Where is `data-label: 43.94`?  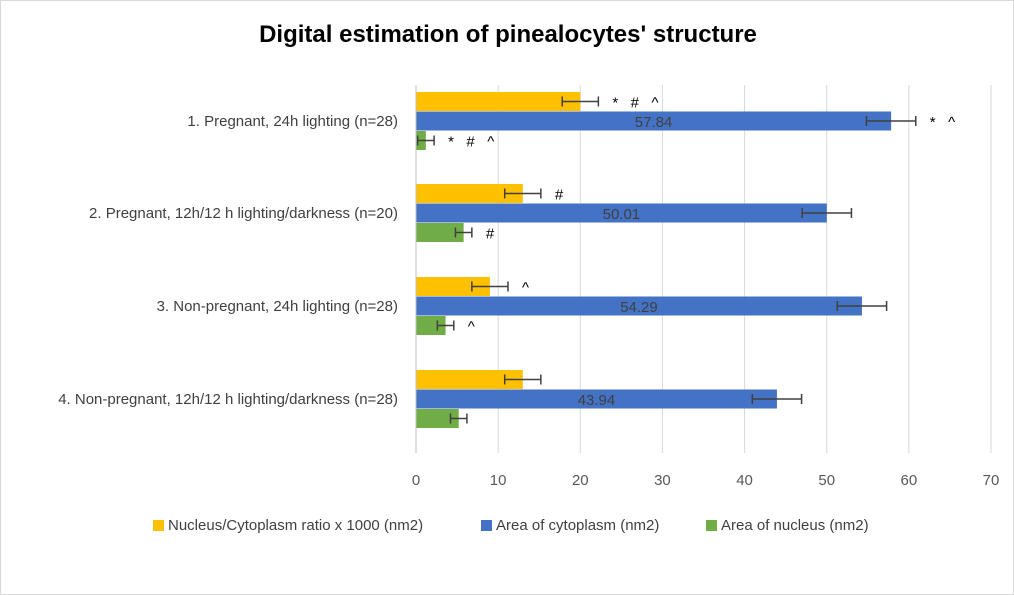 data-label: 43.94 is located at coordinates (597, 400).